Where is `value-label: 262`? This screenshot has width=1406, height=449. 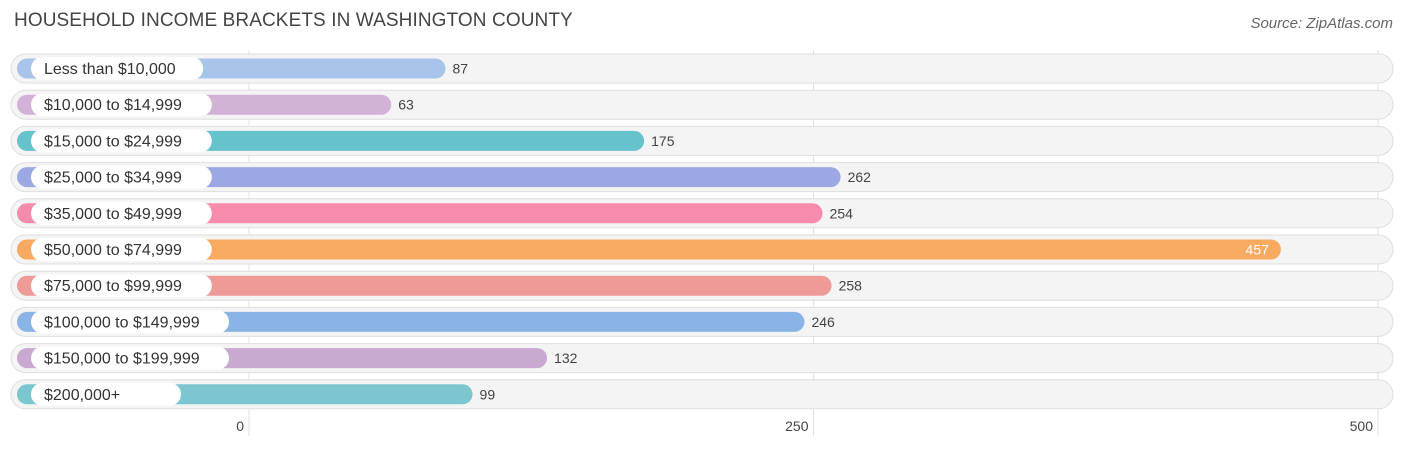 value-label: 262 is located at coordinates (860, 177).